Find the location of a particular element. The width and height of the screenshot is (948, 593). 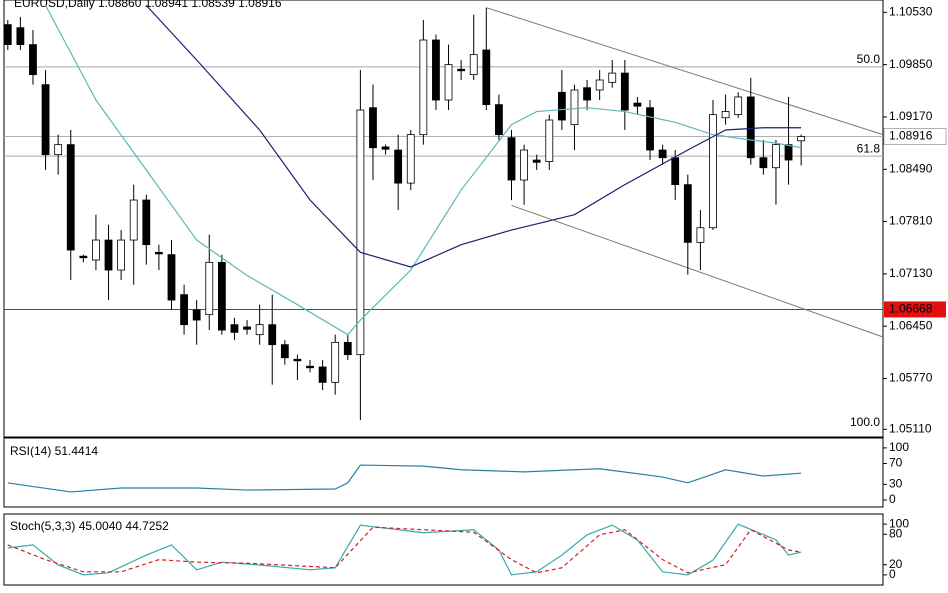

y-tick-label: 1.09170 is located at coordinates (911, 116).